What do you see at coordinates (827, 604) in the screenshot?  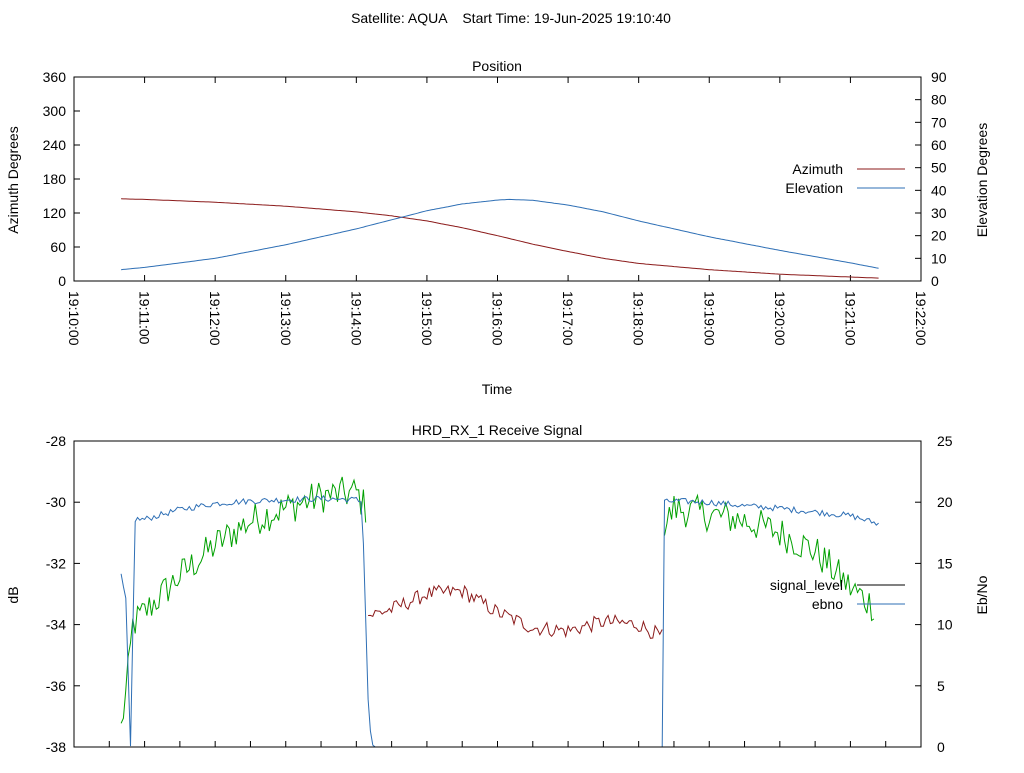 I see `receive-legend-label: ebno` at bounding box center [827, 604].